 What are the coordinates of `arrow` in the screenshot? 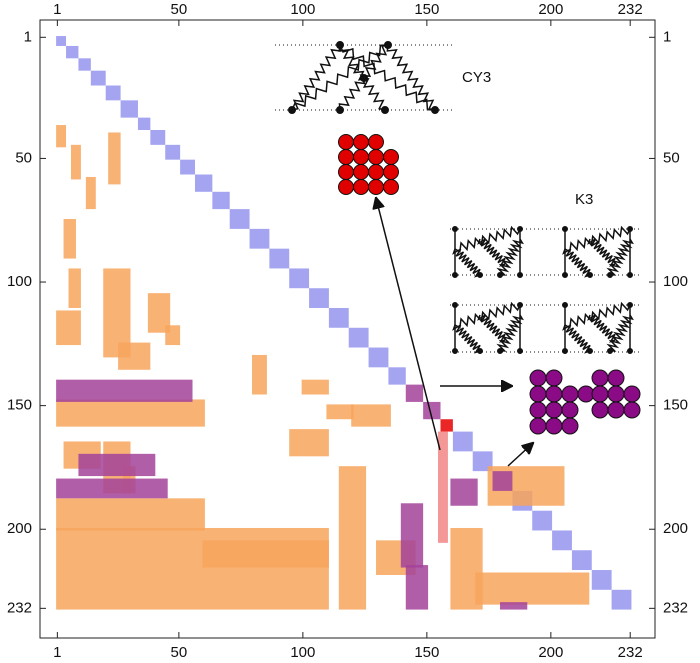 It's located at (520, 455).